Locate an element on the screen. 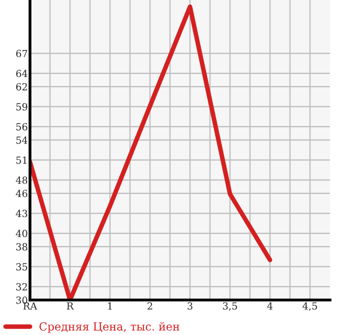 The height and width of the screenshot is (335, 345). x-tick-label: RA is located at coordinates (30, 306).